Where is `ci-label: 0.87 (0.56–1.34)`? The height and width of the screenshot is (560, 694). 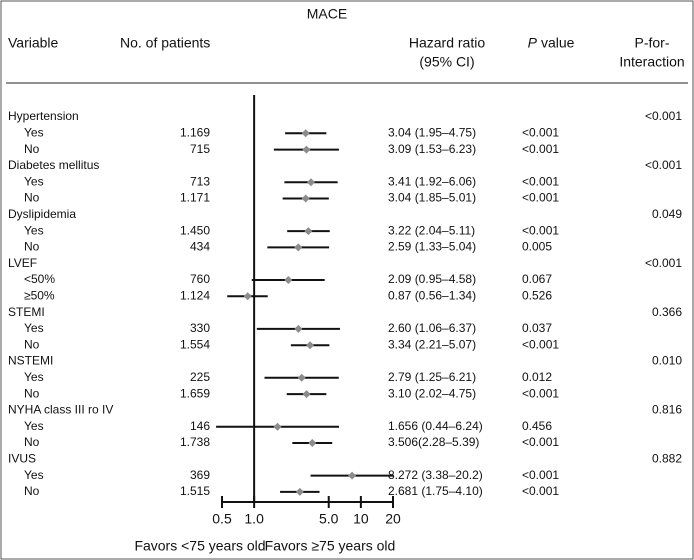
ci-label: 0.87 (0.56–1.34) is located at coordinates (432, 295).